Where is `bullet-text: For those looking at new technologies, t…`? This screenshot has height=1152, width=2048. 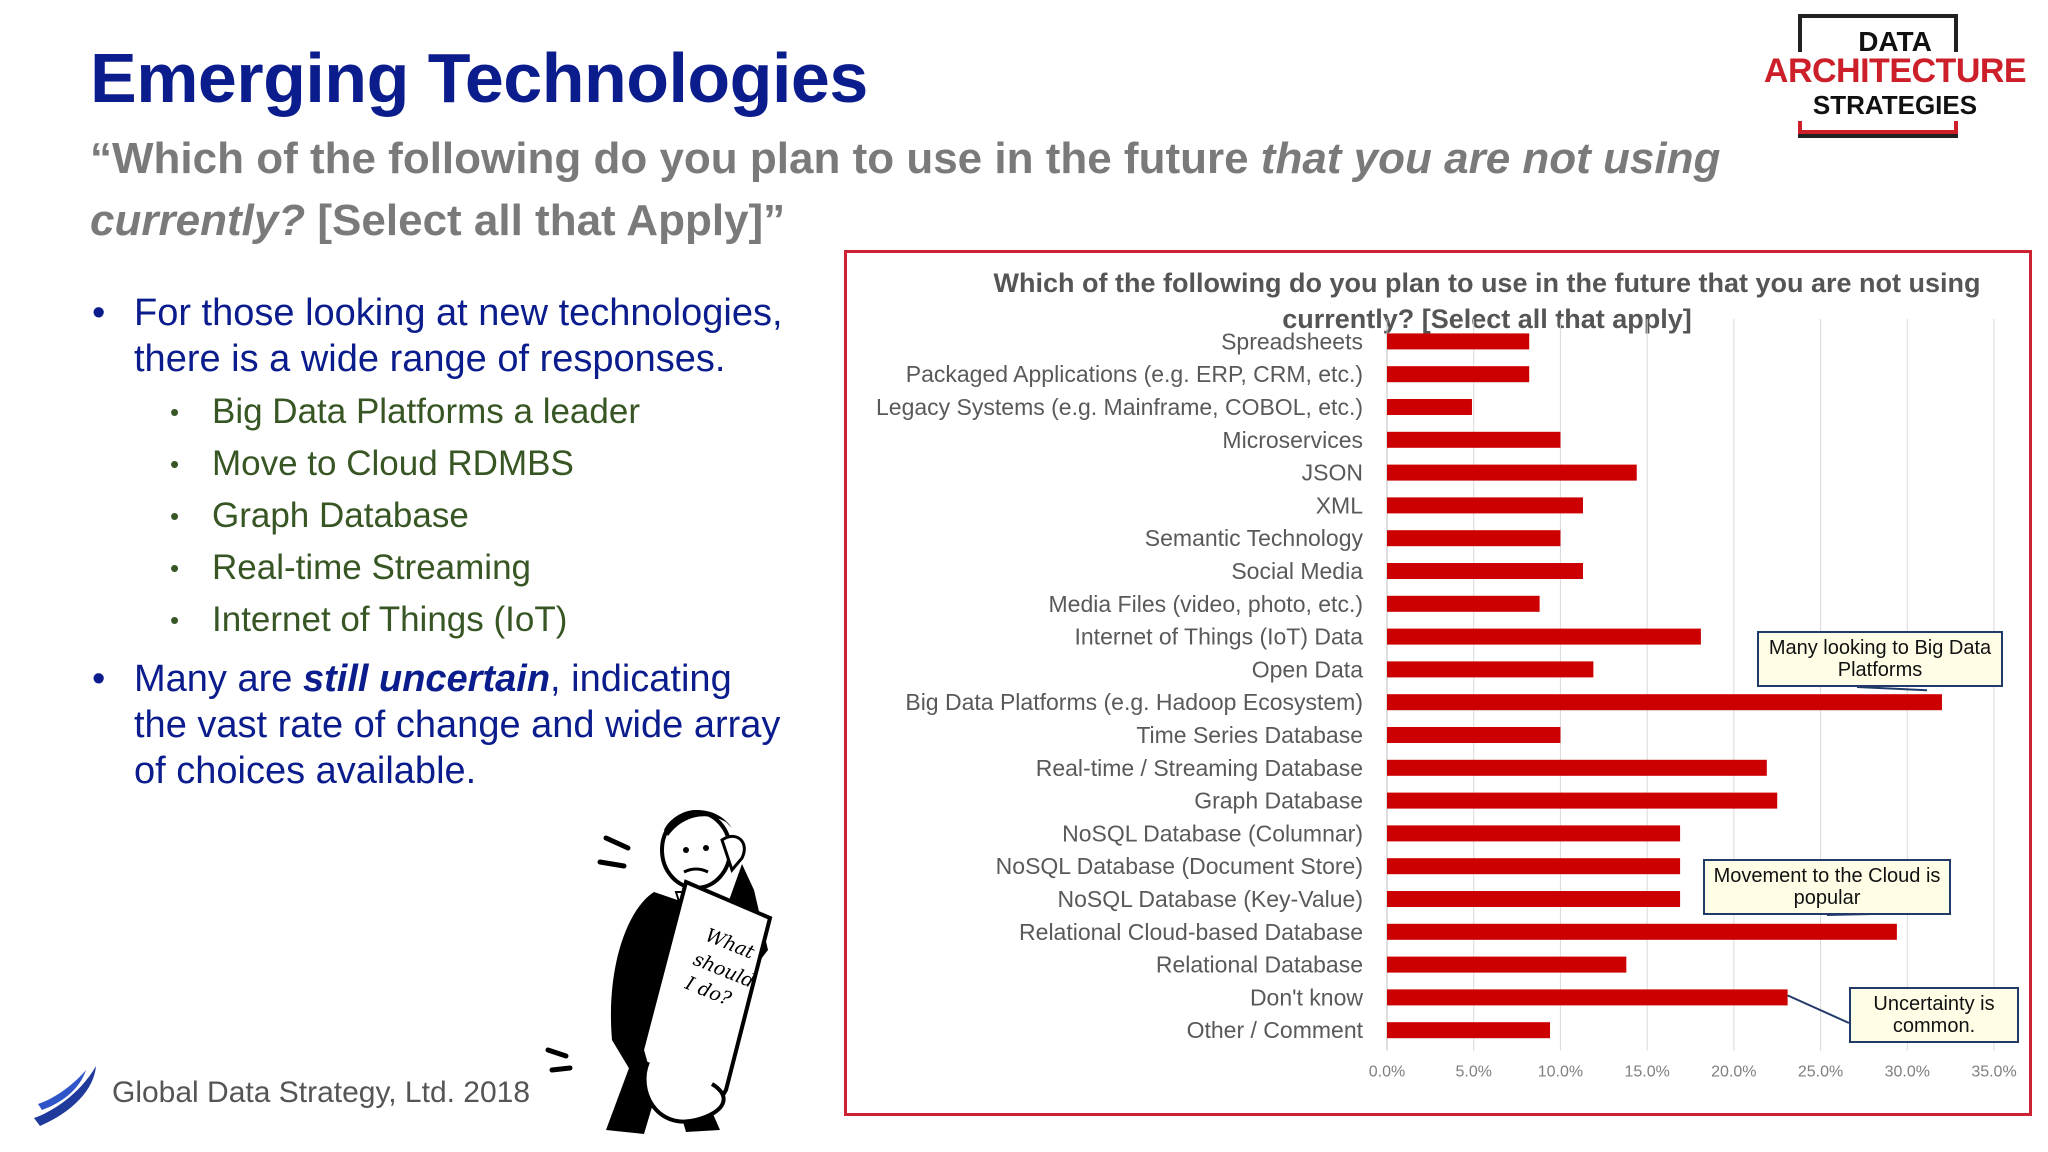 bullet-text: For those looking at new technologies, t… is located at coordinates (458, 336).